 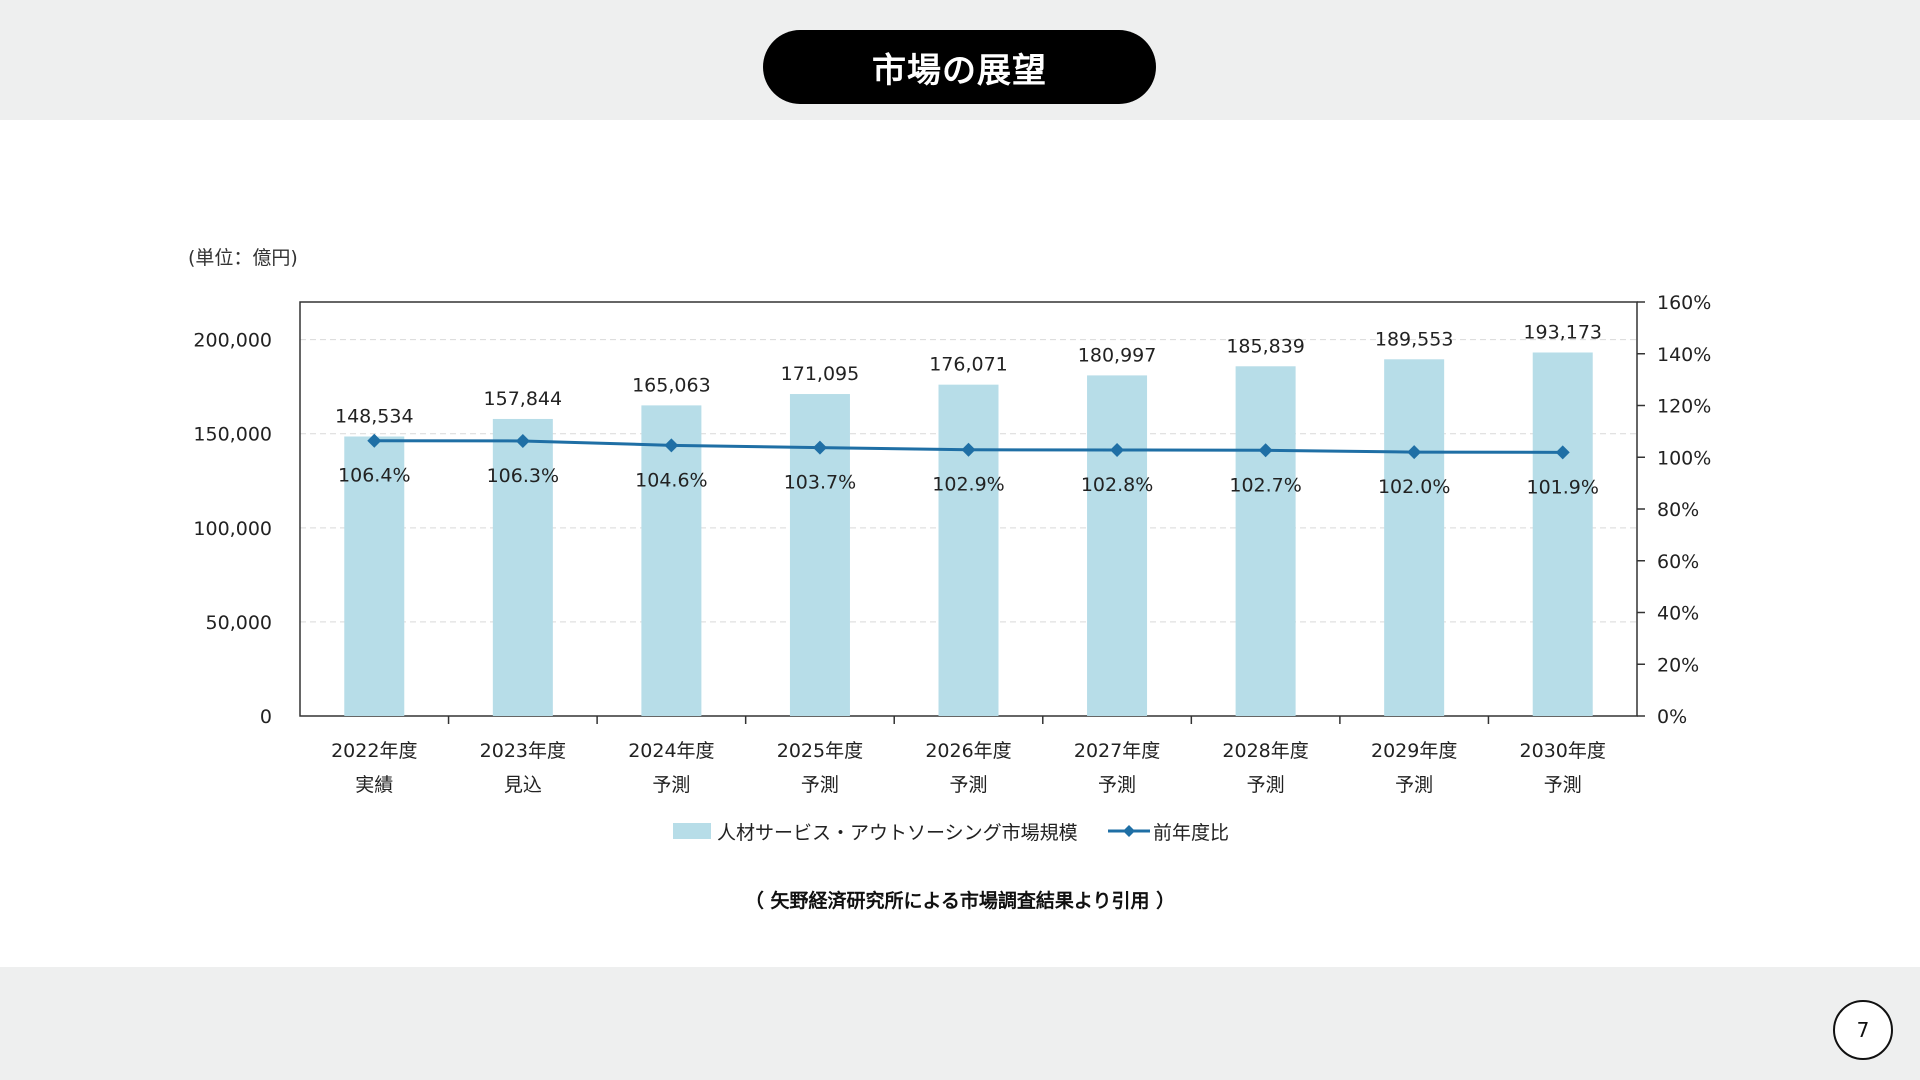 What do you see at coordinates (232, 435) in the screenshot?
I see `y-left-tick-label: 150,000` at bounding box center [232, 435].